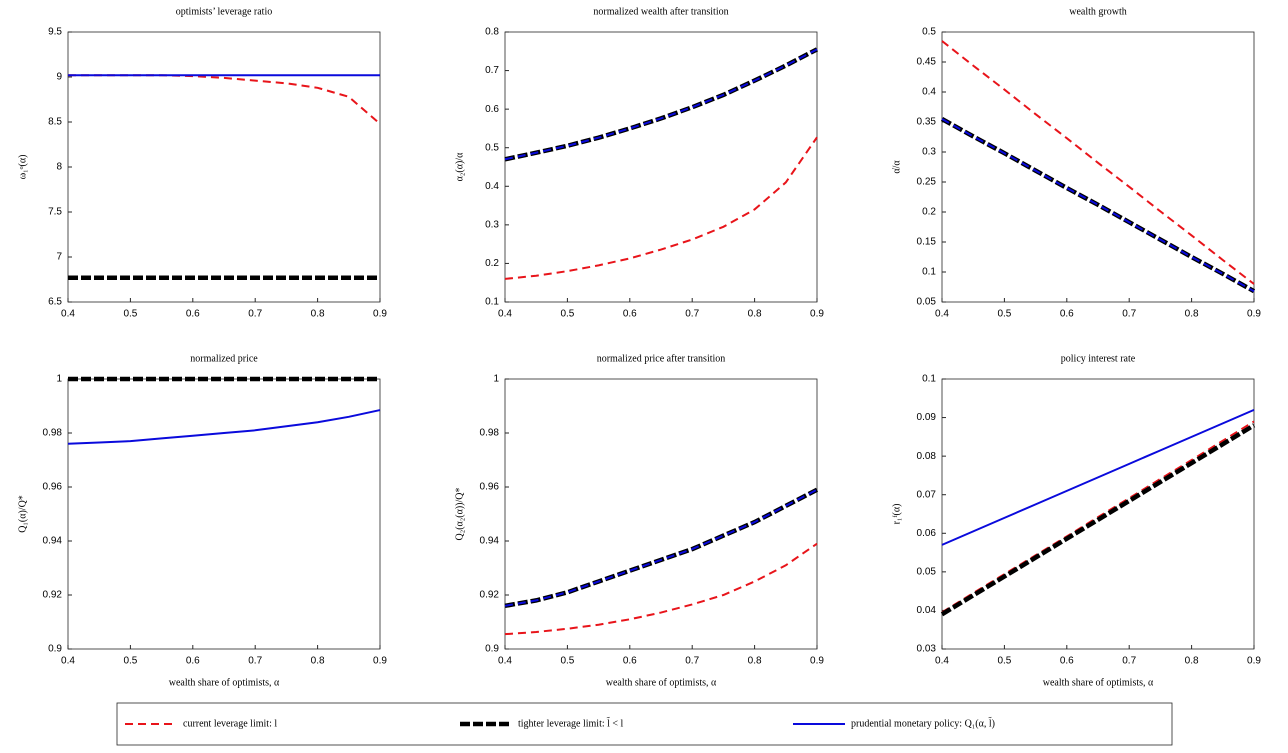 This screenshot has height=753, width=1288. I want to click on y-tick-label: 0.15, so click(927, 242).